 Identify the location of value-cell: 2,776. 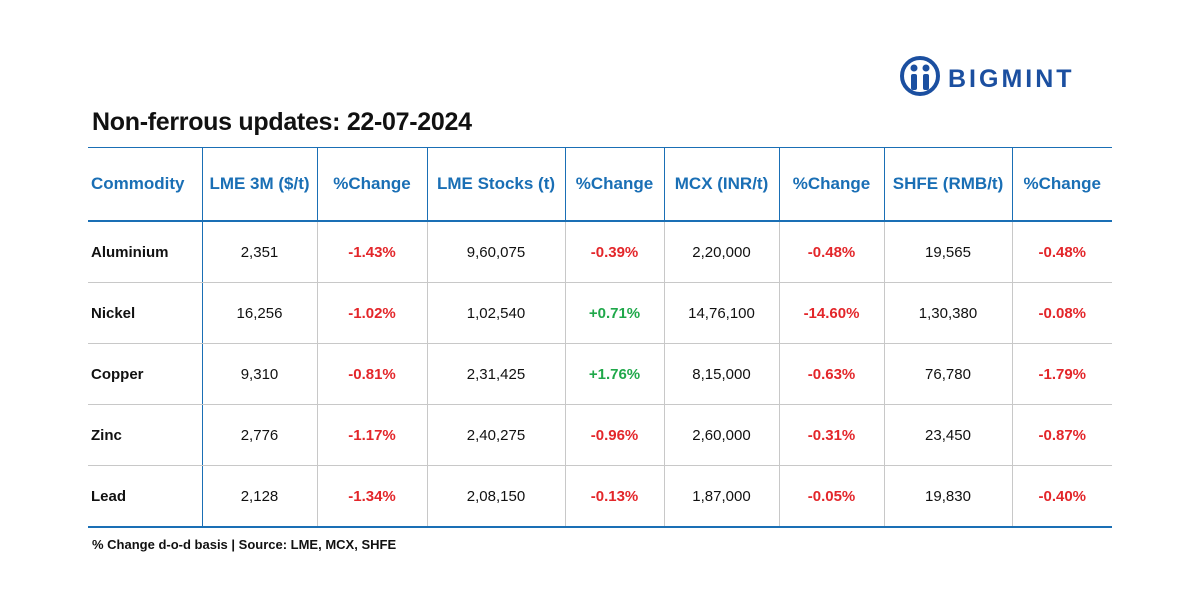
(259, 435).